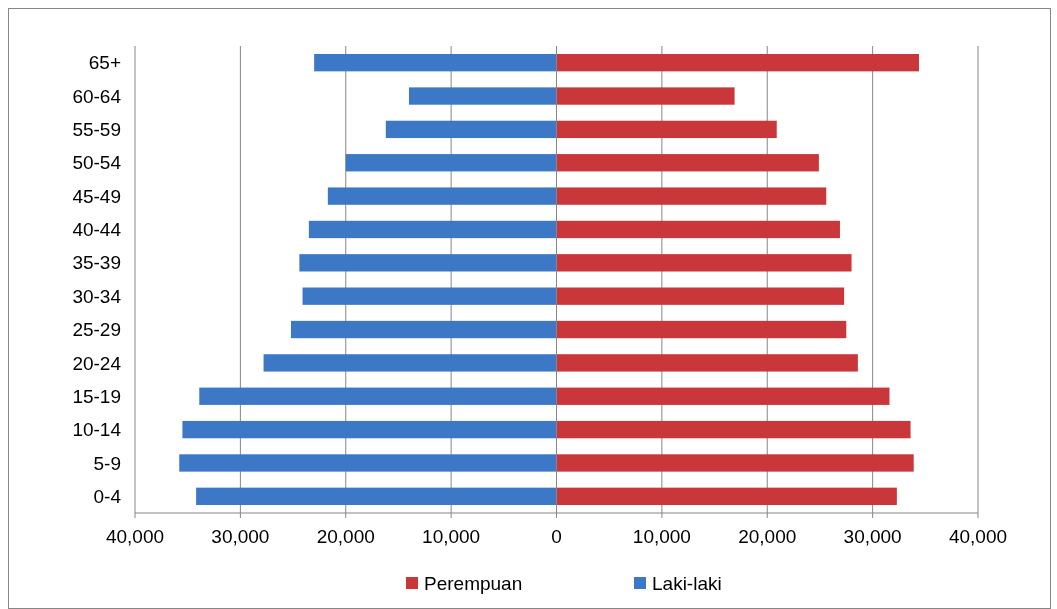  What do you see at coordinates (107, 496) in the screenshot?
I see `y-tick-label: 0-4` at bounding box center [107, 496].